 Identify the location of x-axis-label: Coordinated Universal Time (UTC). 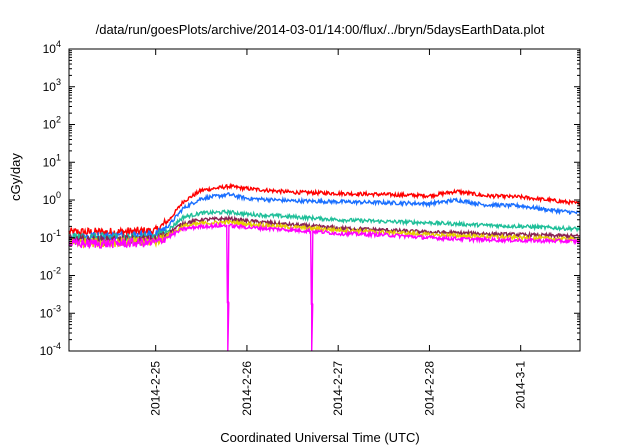
(320, 437).